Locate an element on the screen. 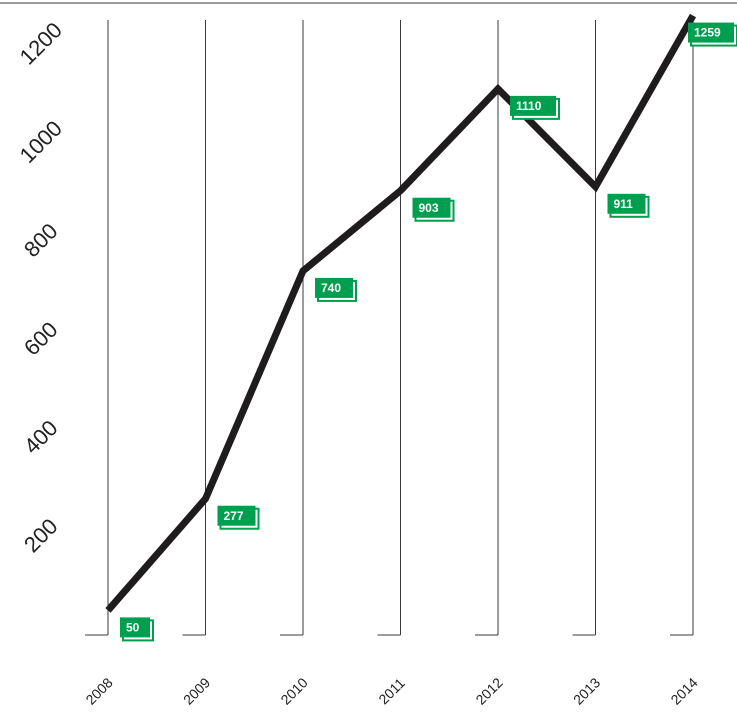 Image resolution: width=737 pixels, height=725 pixels. data-label-2009: 277 is located at coordinates (234, 516).